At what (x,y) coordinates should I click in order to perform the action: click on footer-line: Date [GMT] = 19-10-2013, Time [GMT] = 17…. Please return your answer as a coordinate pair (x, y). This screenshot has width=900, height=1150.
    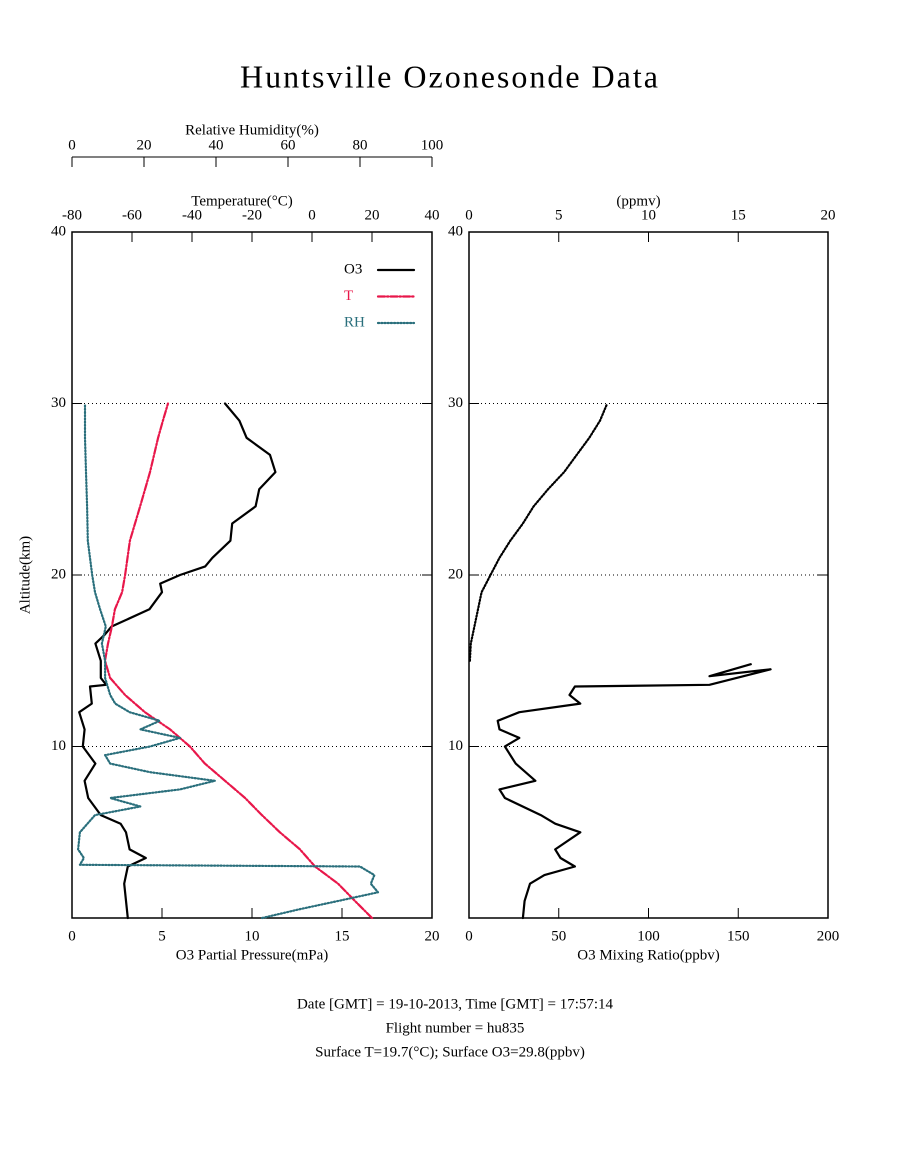
    Looking at the image, I should click on (455, 1004).